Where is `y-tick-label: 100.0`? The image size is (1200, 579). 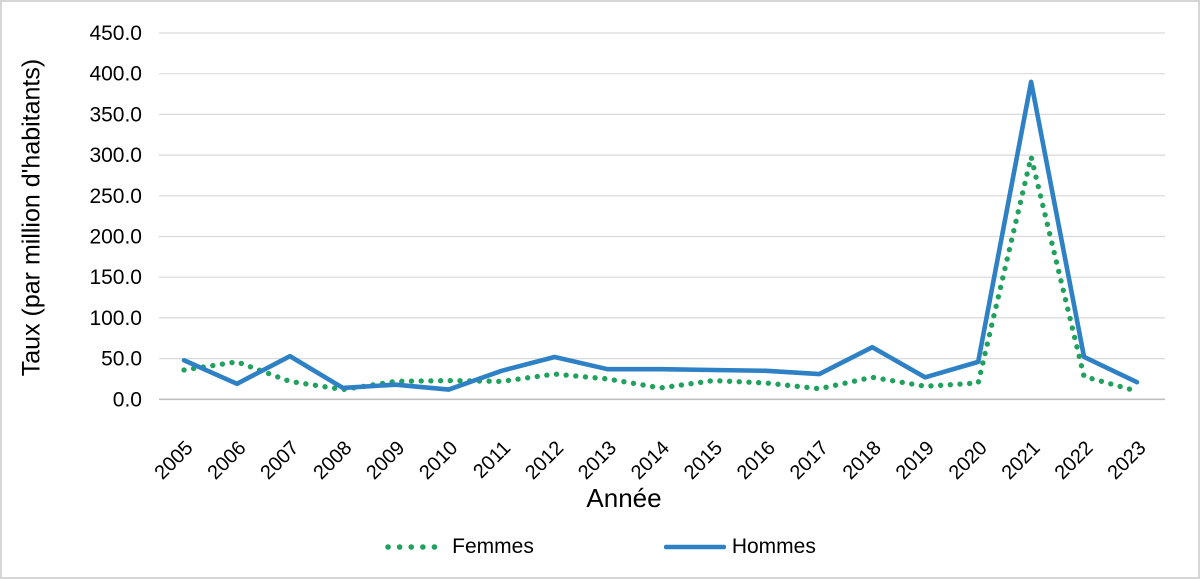 y-tick-label: 100.0 is located at coordinates (115, 318).